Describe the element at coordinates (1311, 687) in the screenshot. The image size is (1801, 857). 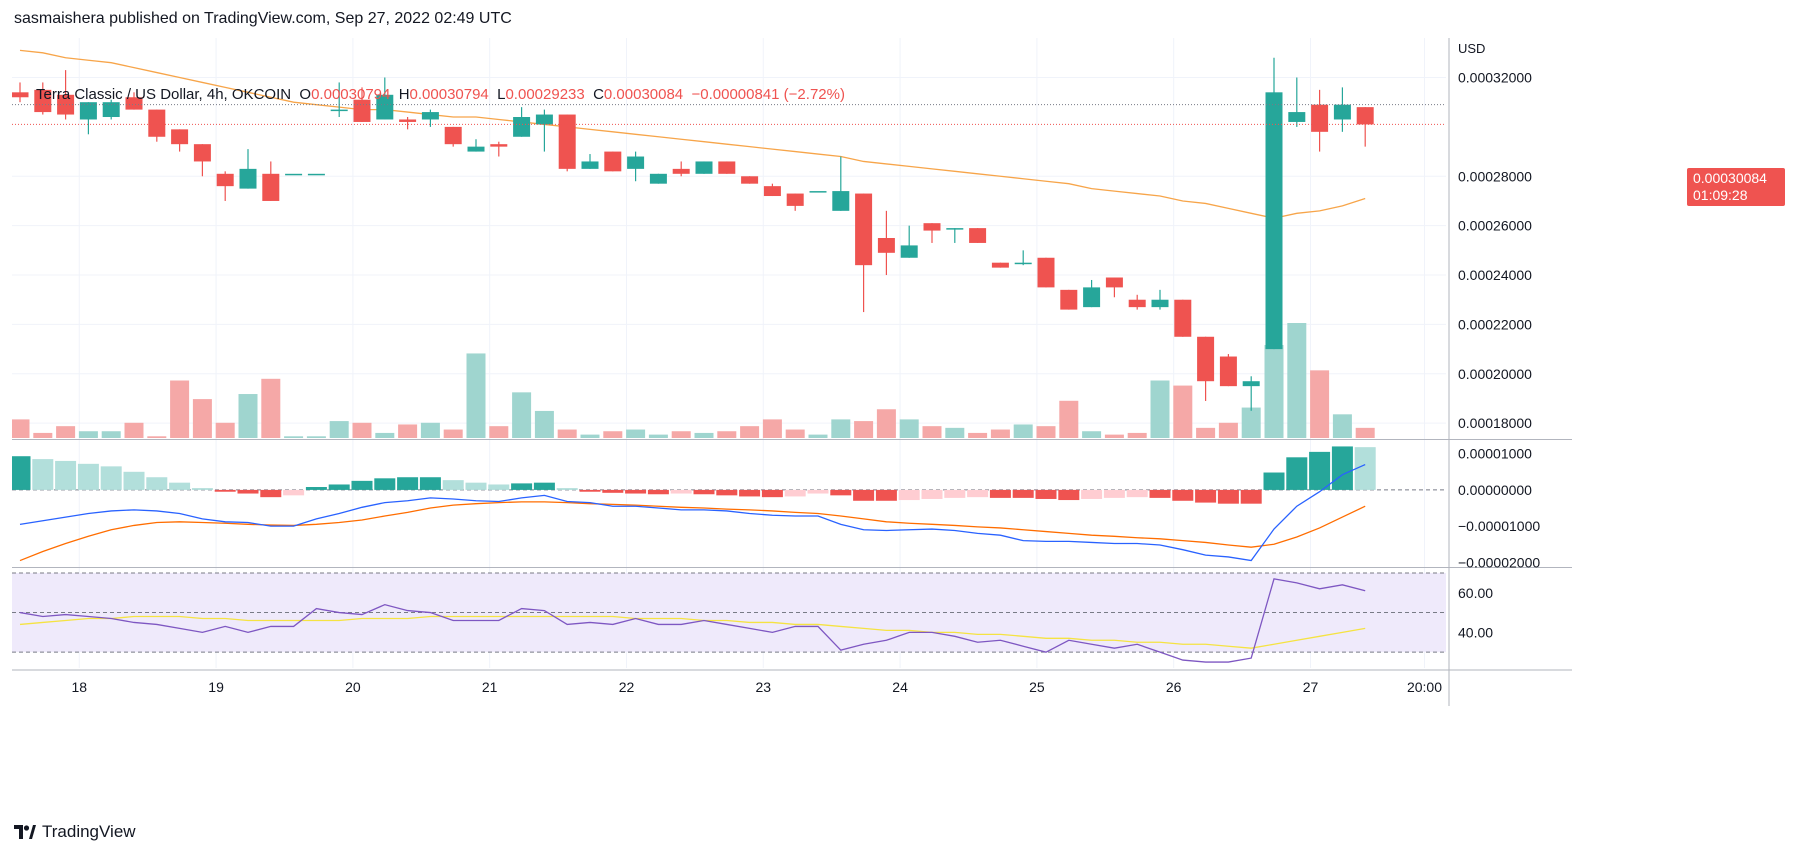
I see `time-tick-label: 27` at that location.